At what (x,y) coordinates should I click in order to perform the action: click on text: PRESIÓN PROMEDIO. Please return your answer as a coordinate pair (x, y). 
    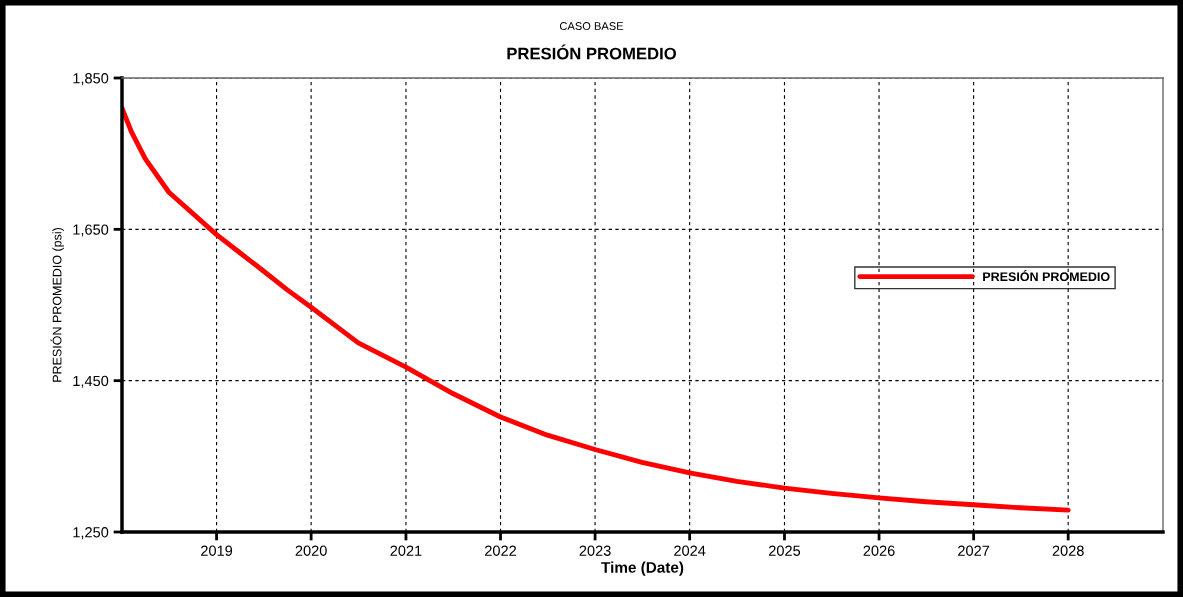
    Looking at the image, I should click on (1046, 275).